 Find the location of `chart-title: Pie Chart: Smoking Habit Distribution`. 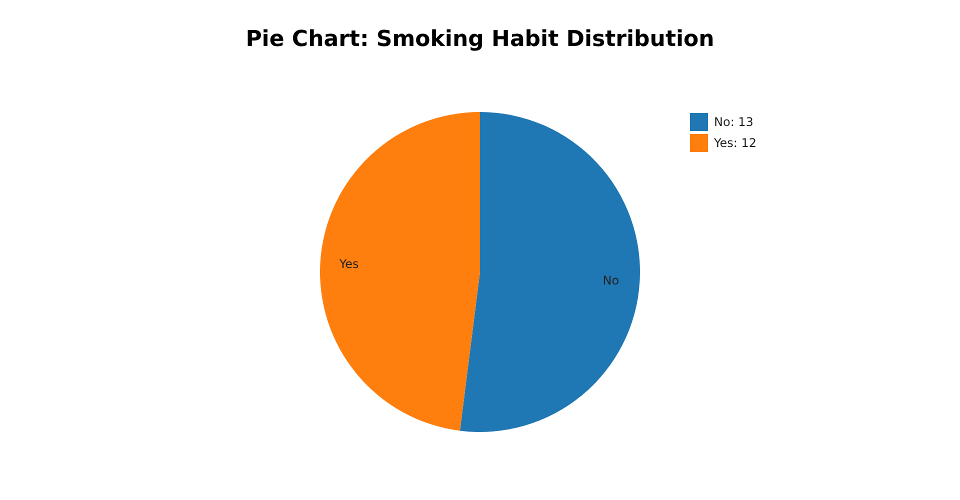

chart-title: Pie Chart: Smoking Habit Distribution is located at coordinates (480, 39).